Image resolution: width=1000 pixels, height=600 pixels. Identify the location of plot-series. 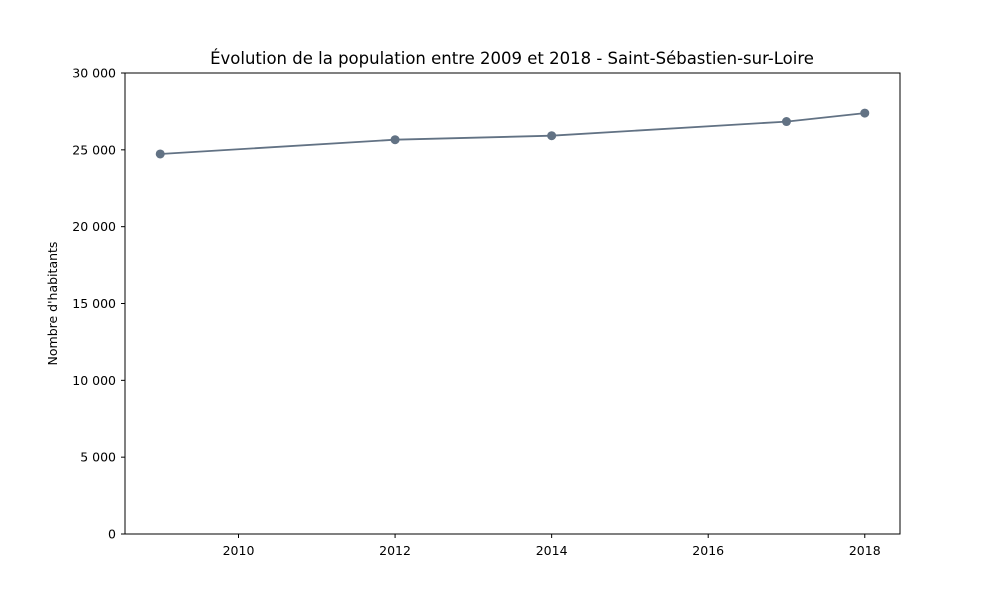
(512, 133).